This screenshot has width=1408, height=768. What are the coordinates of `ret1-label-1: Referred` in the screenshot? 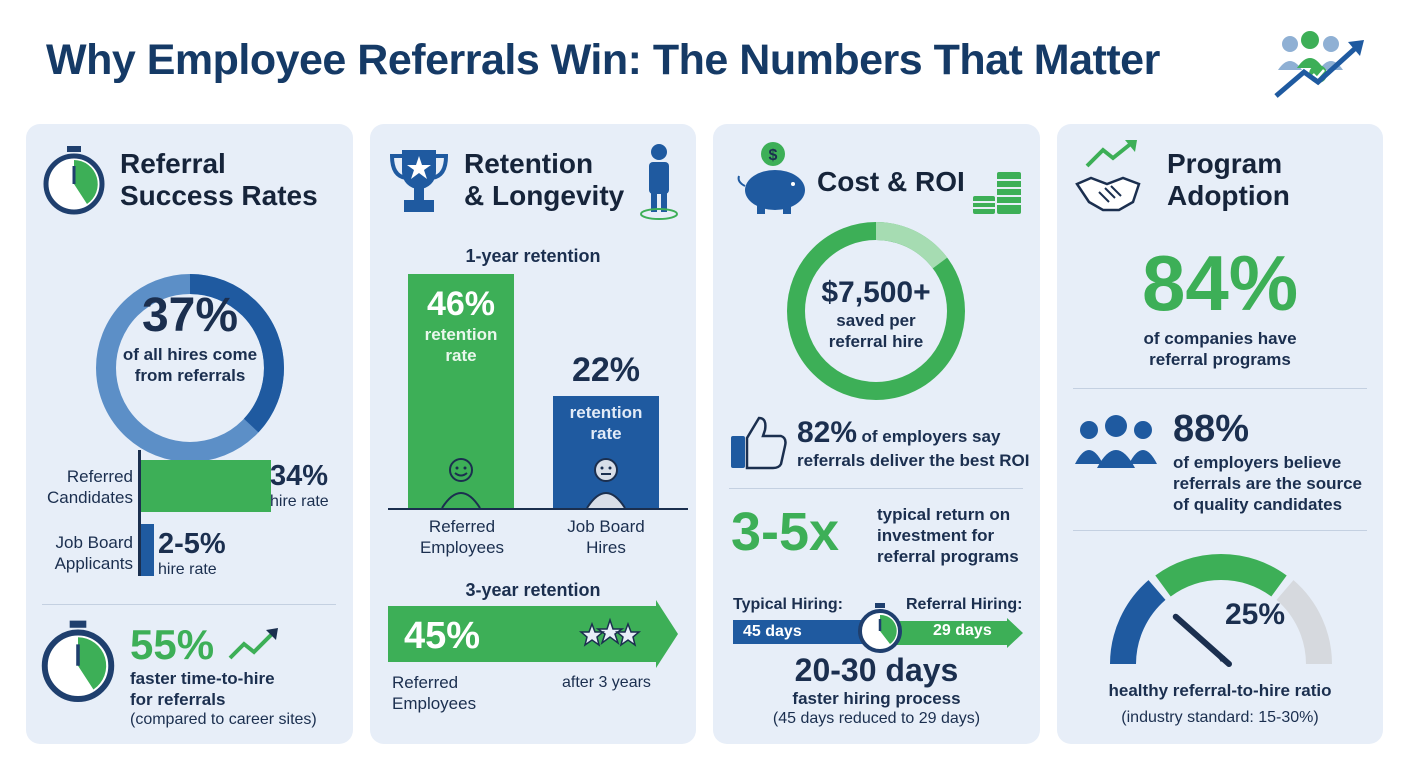 It's located at (462, 526).